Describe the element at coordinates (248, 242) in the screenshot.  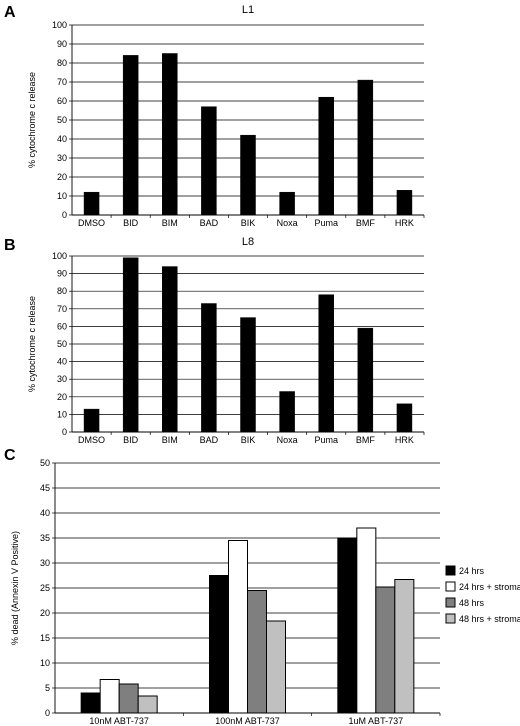
I see `chart-title: L8` at that location.